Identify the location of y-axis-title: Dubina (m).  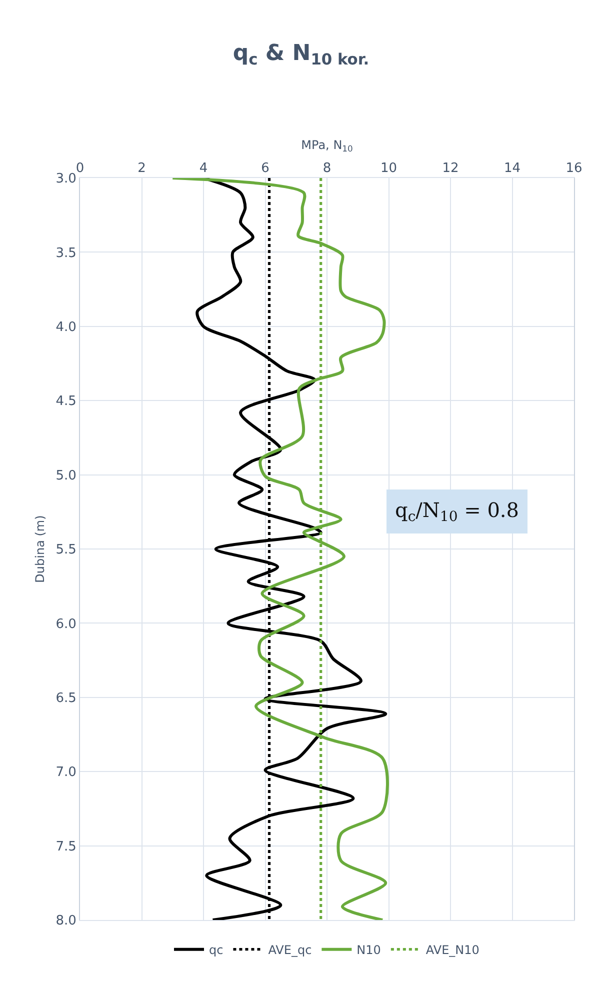
(40, 549).